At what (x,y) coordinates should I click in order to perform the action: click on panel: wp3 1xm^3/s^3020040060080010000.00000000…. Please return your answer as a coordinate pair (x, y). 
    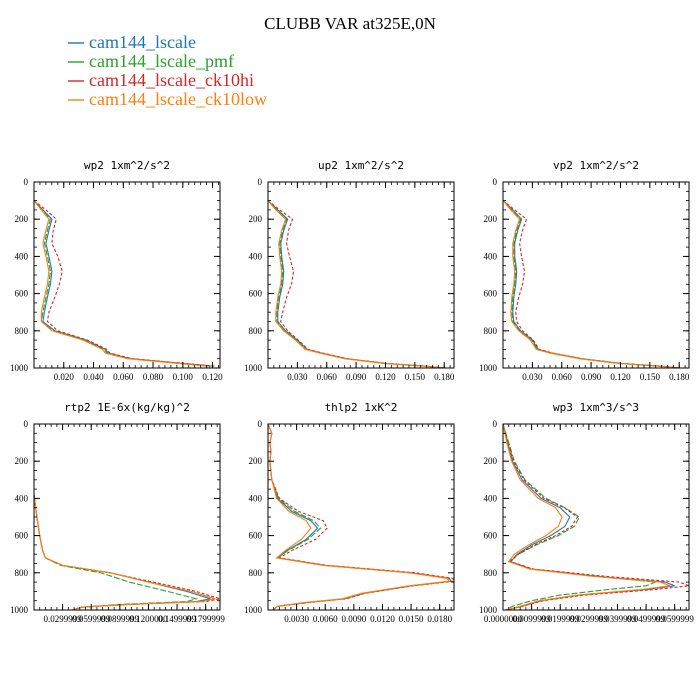
    Looking at the image, I should click on (586, 512).